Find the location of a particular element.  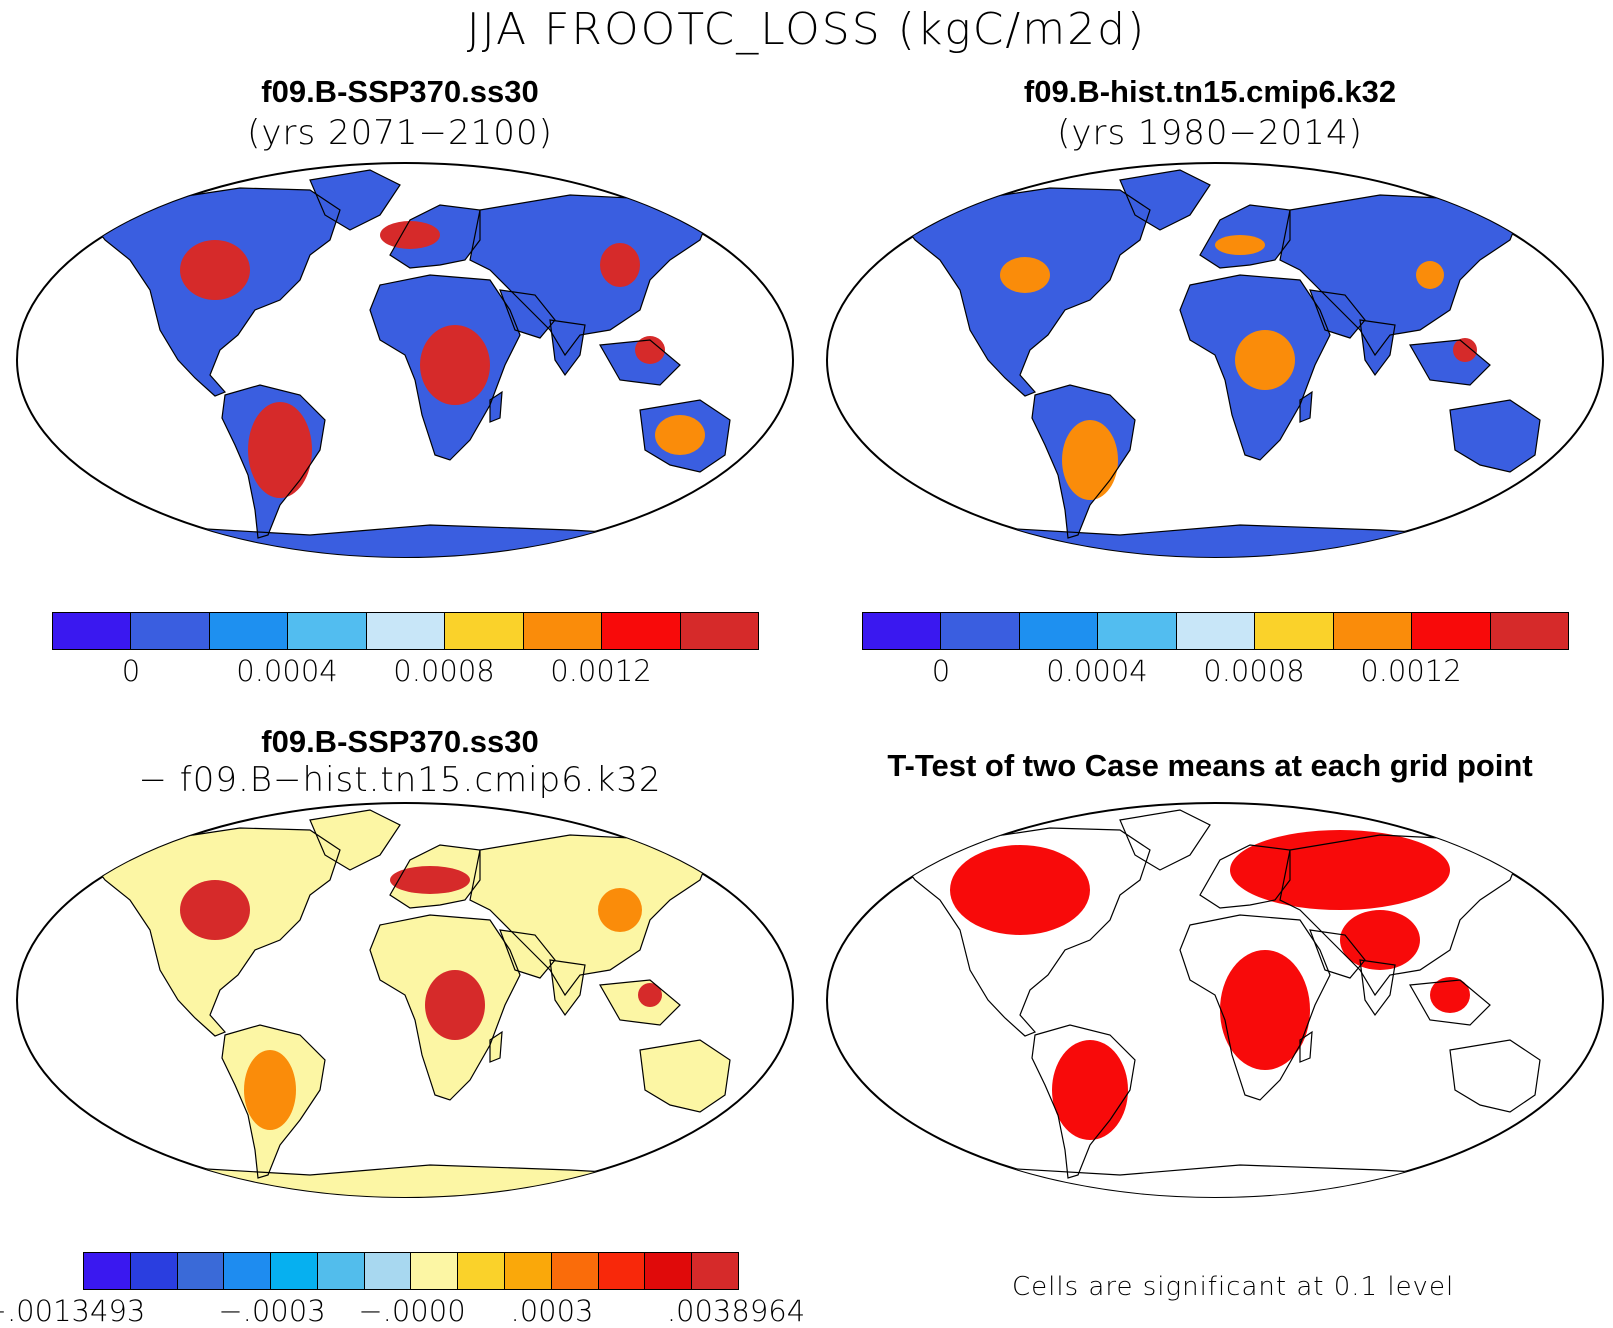

land-greenland is located at coordinates (355, 200).